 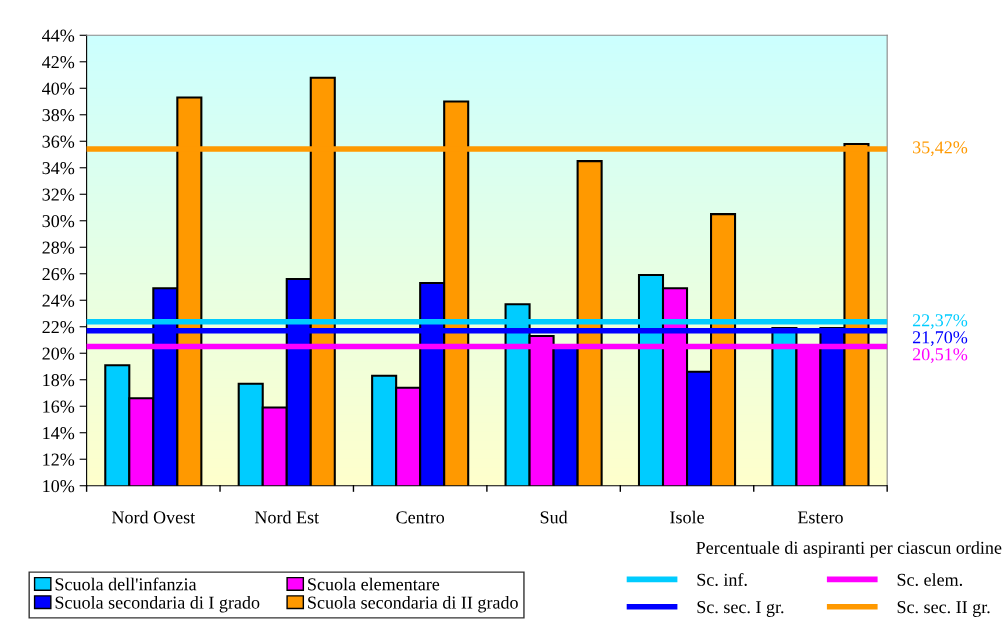 What do you see at coordinates (58, 353) in the screenshot?
I see `y-tick-label: 20%` at bounding box center [58, 353].